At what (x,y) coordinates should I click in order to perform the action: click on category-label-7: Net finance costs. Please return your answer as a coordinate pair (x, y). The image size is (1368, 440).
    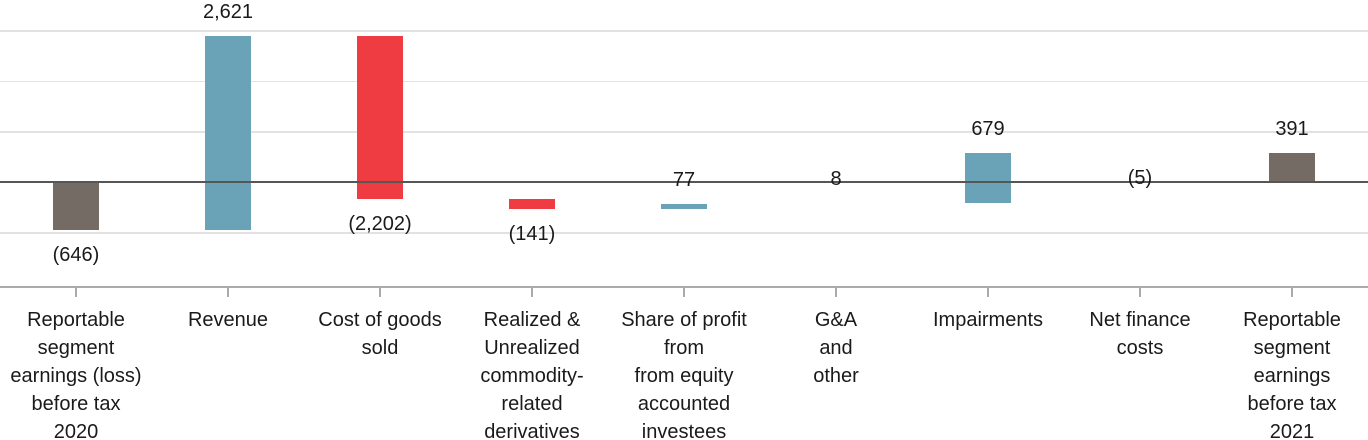
    Looking at the image, I should click on (1140, 334).